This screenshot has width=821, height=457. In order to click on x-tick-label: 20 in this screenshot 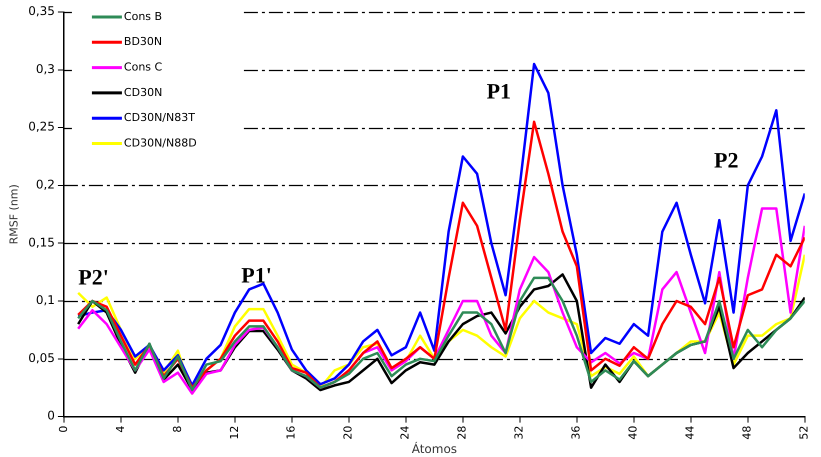, I will do `click(348, 433)`.